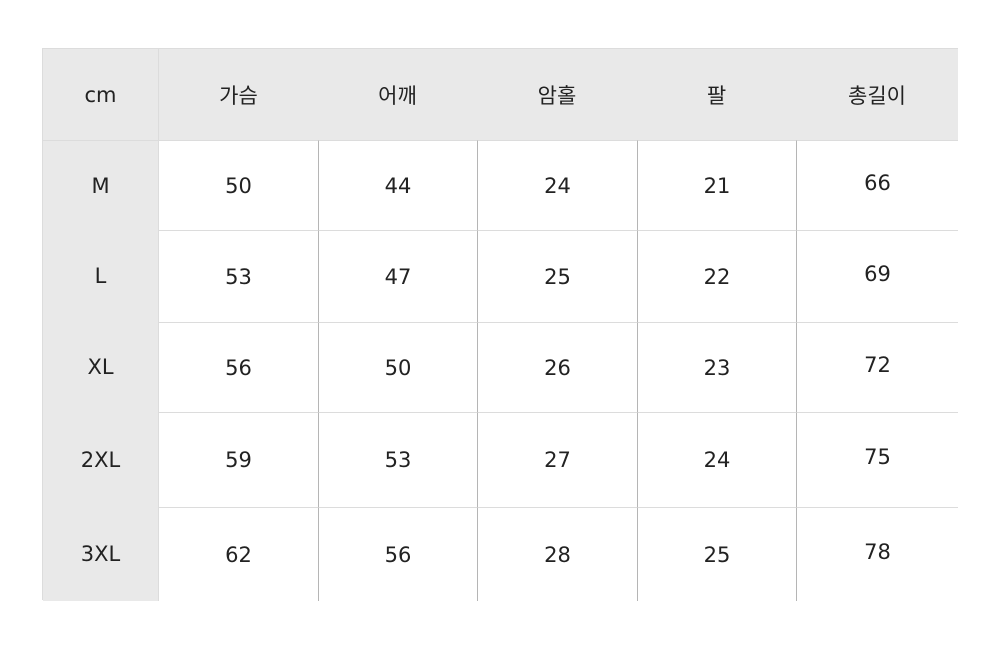 This screenshot has height=649, width=1000. Describe the element at coordinates (101, 185) in the screenshot. I see `size-label: M` at that location.